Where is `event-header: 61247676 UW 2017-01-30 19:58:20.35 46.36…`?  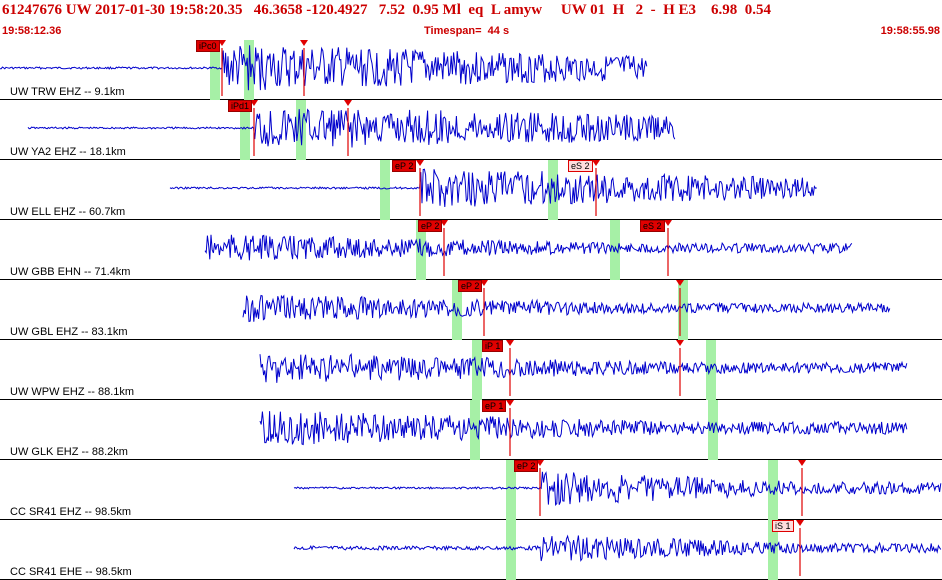 event-header: 61247676 UW 2017-01-30 19:58:20.35 46.36… is located at coordinates (471, 20).